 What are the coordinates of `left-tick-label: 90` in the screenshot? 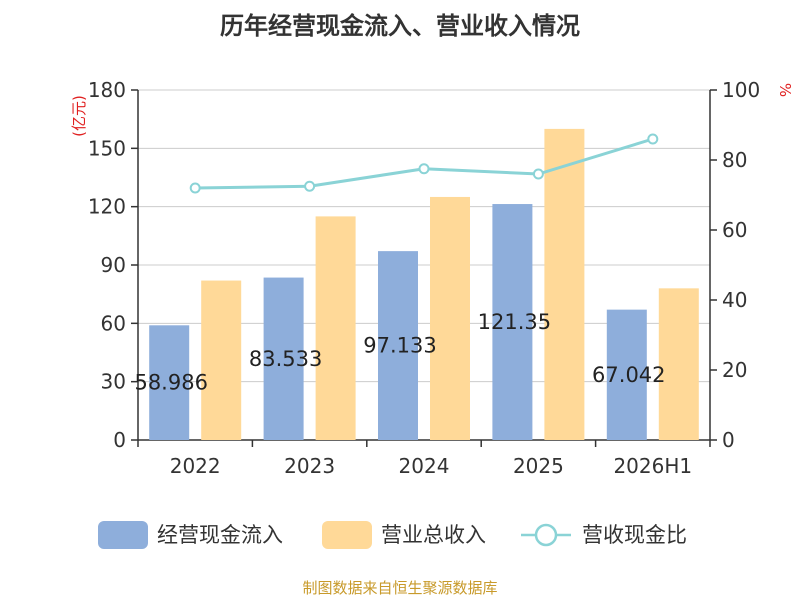 It's located at (113, 265).